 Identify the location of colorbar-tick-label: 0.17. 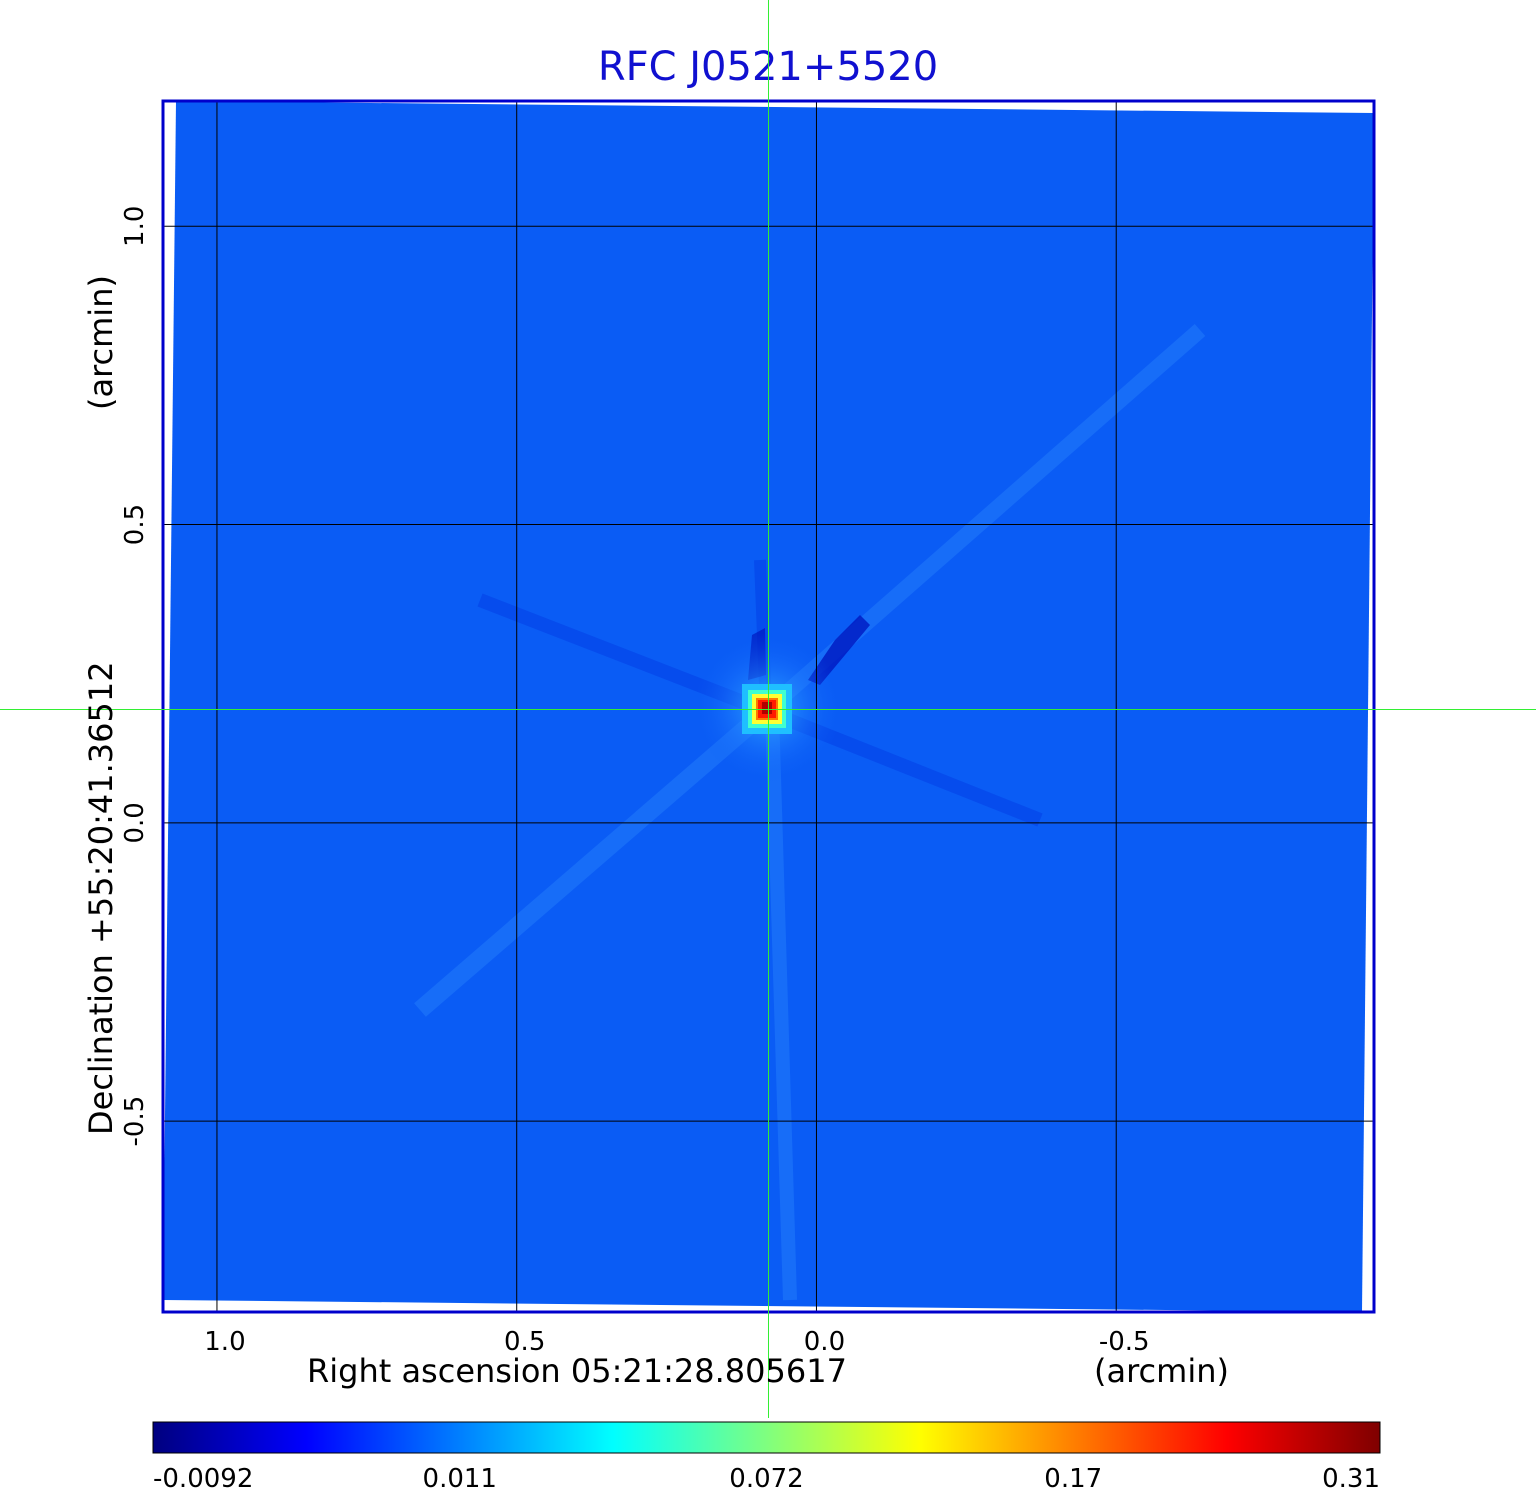
(1073, 1479).